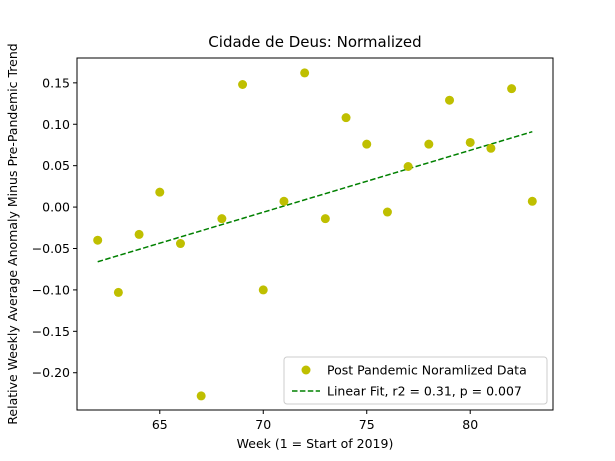  I want to click on legend-box, so click(415, 380).